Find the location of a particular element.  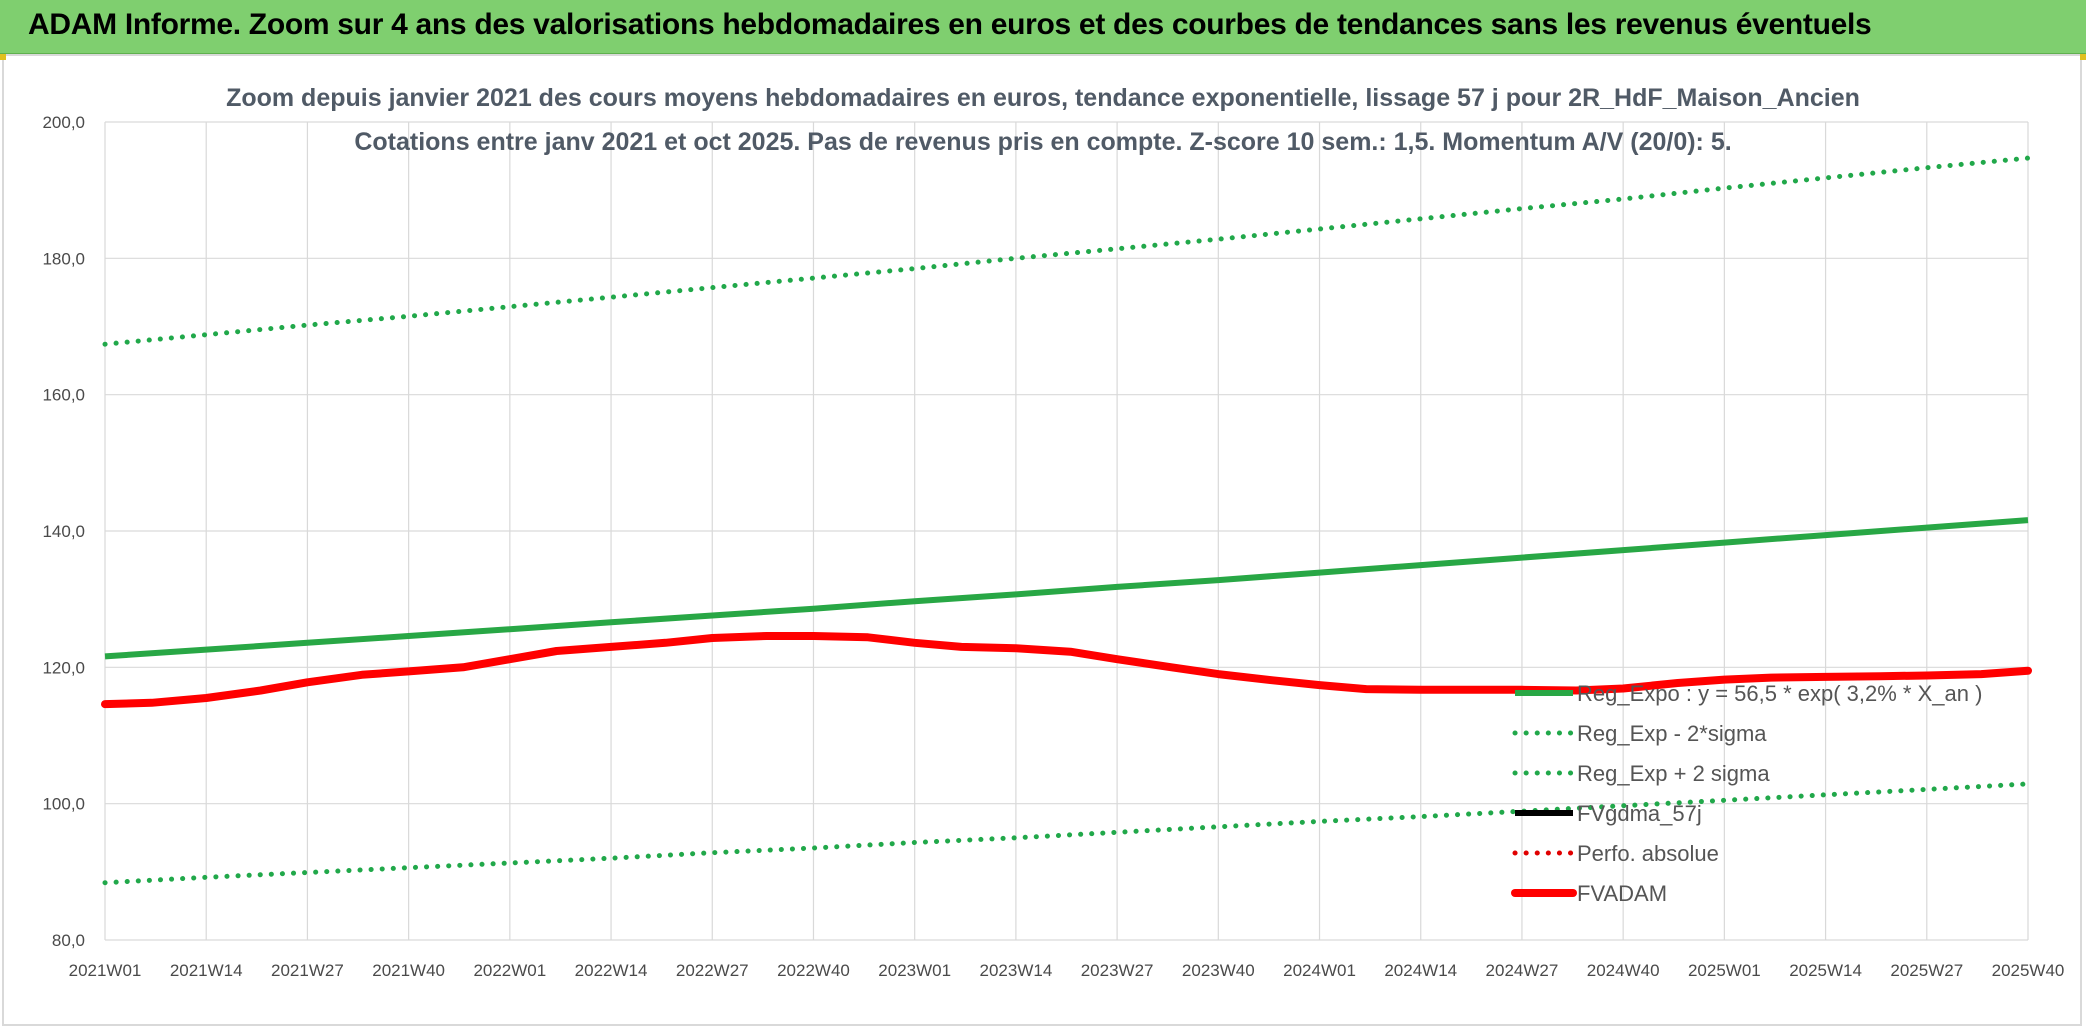

x-tick-label: 2024W27 is located at coordinates (1522, 970).